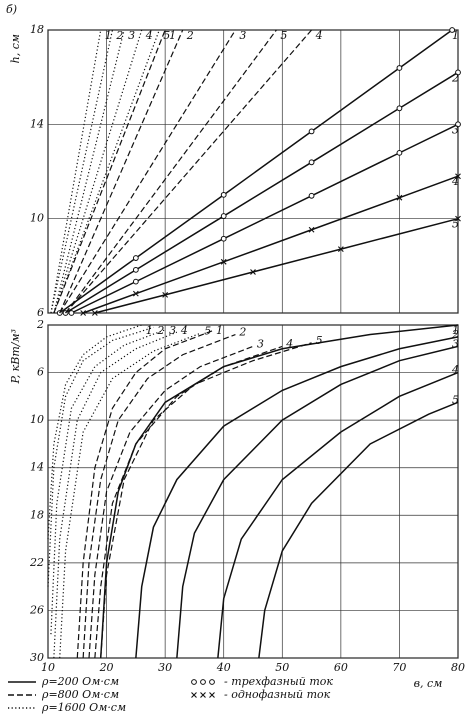  I want to click on y-tick-label: 26, so click(36, 609).